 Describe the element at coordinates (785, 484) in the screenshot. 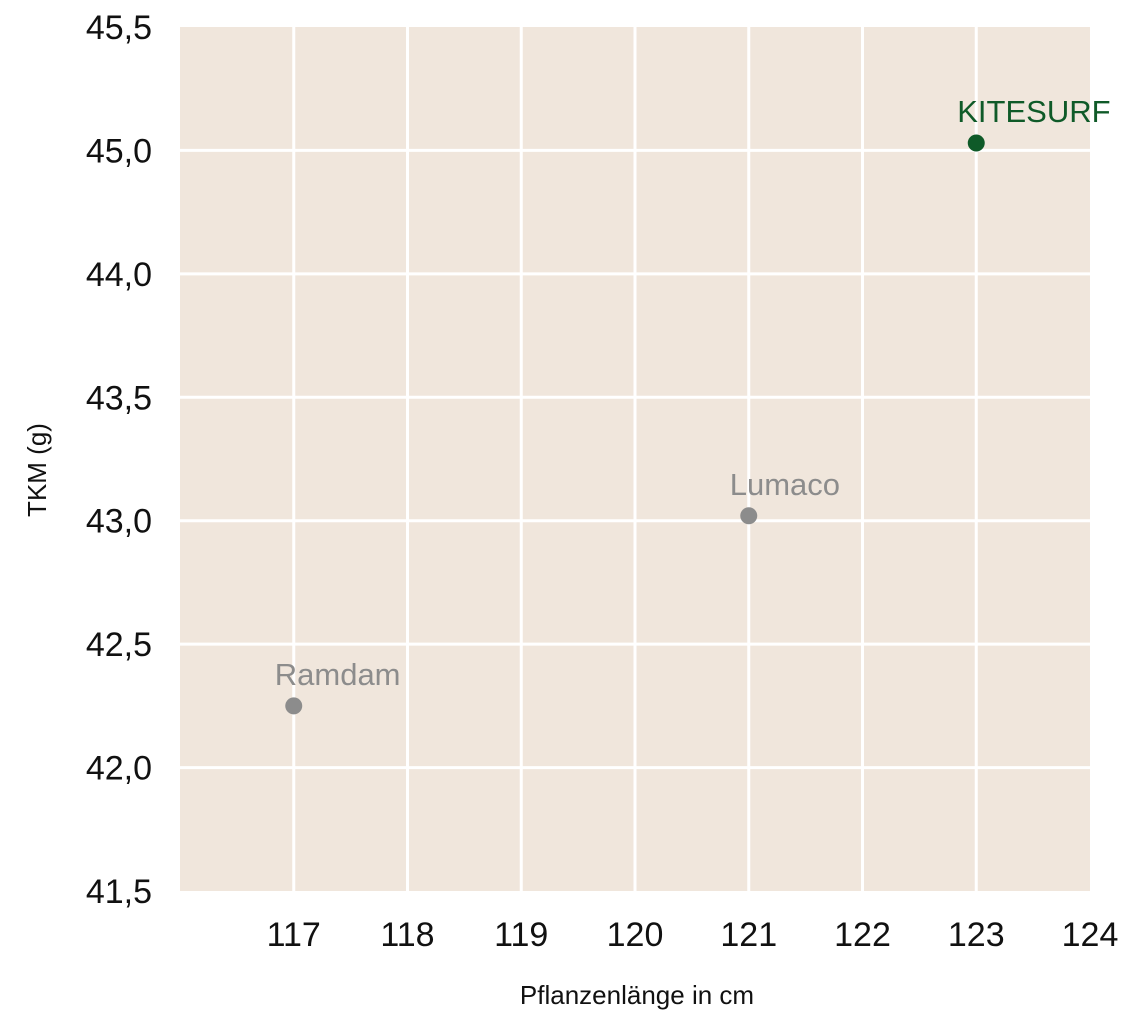

I see `data-point-label: Lumaco` at that location.